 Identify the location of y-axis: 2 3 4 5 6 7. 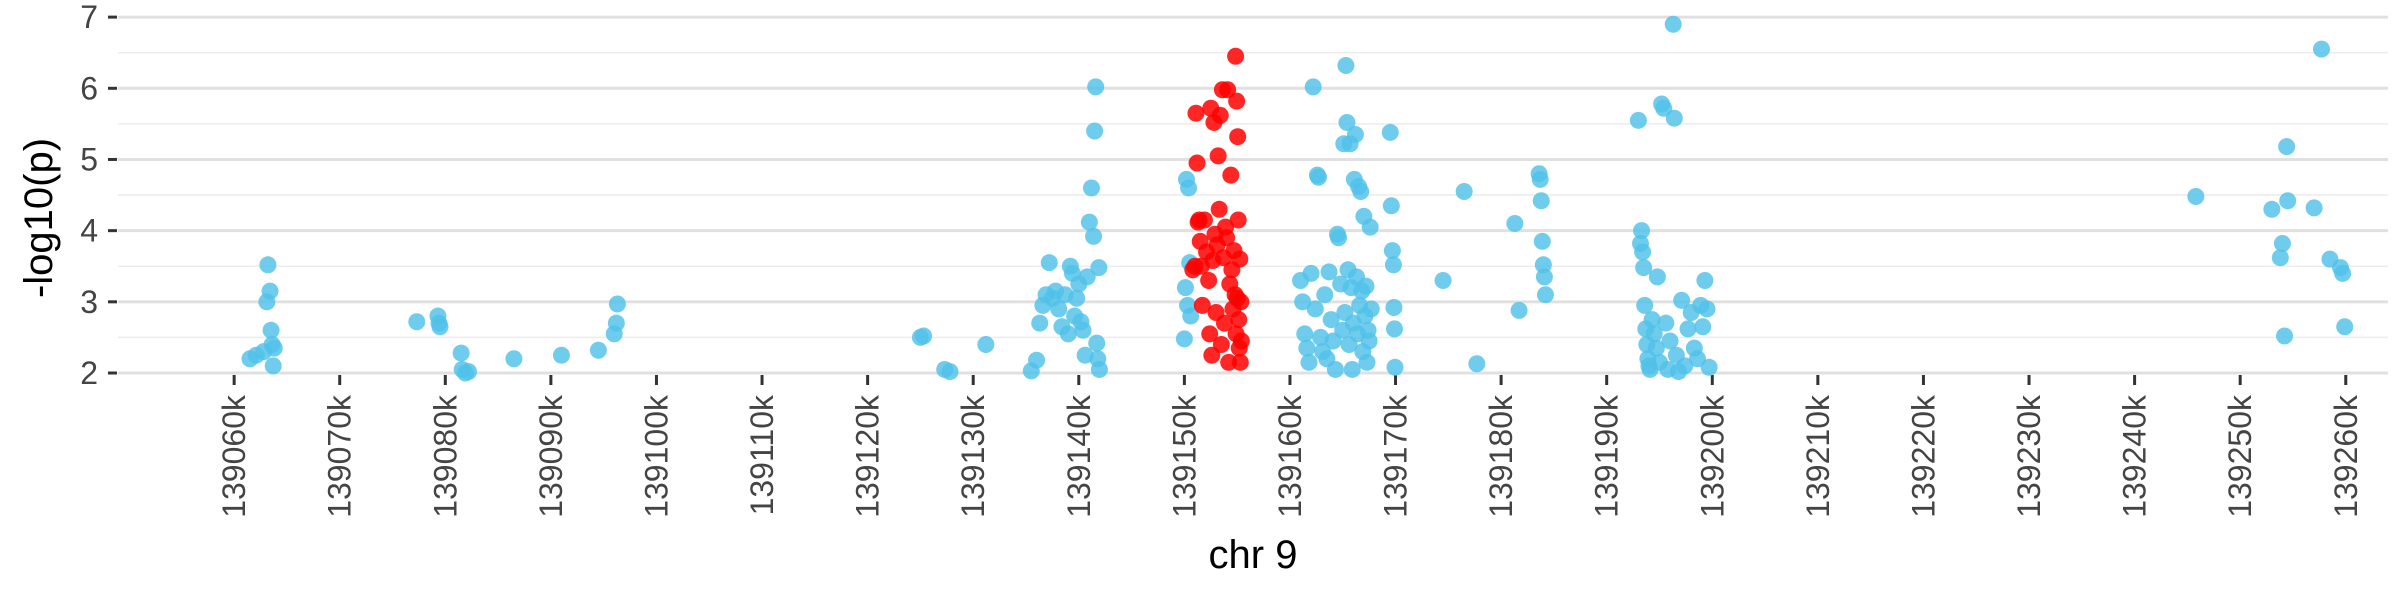
(98, 195).